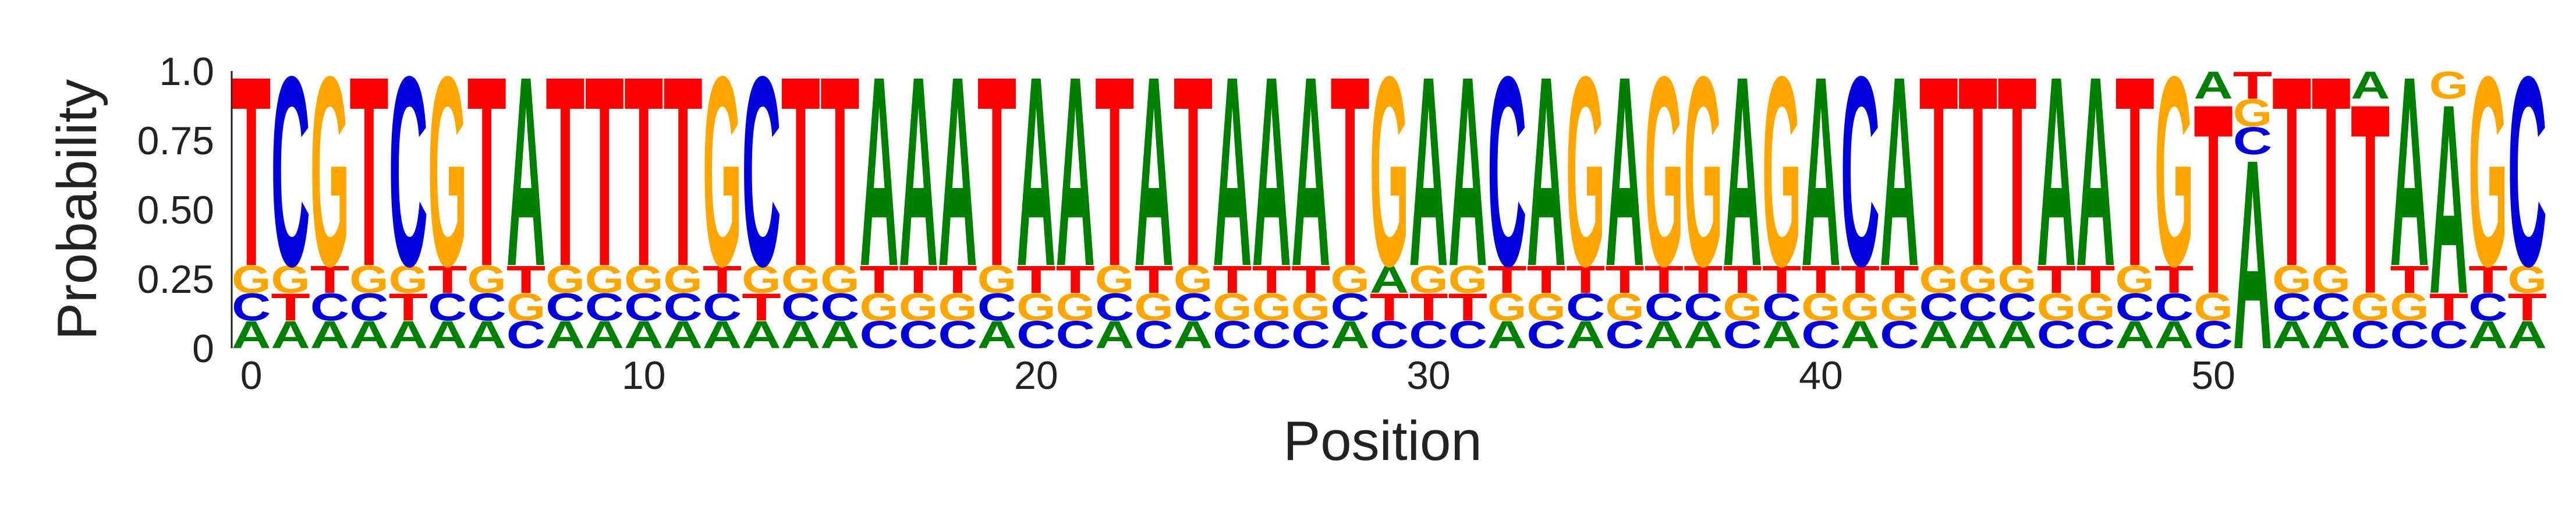 The height and width of the screenshot is (524, 2576). What do you see at coordinates (203, 349) in the screenshot?
I see `y-tick-label: 0` at bounding box center [203, 349].